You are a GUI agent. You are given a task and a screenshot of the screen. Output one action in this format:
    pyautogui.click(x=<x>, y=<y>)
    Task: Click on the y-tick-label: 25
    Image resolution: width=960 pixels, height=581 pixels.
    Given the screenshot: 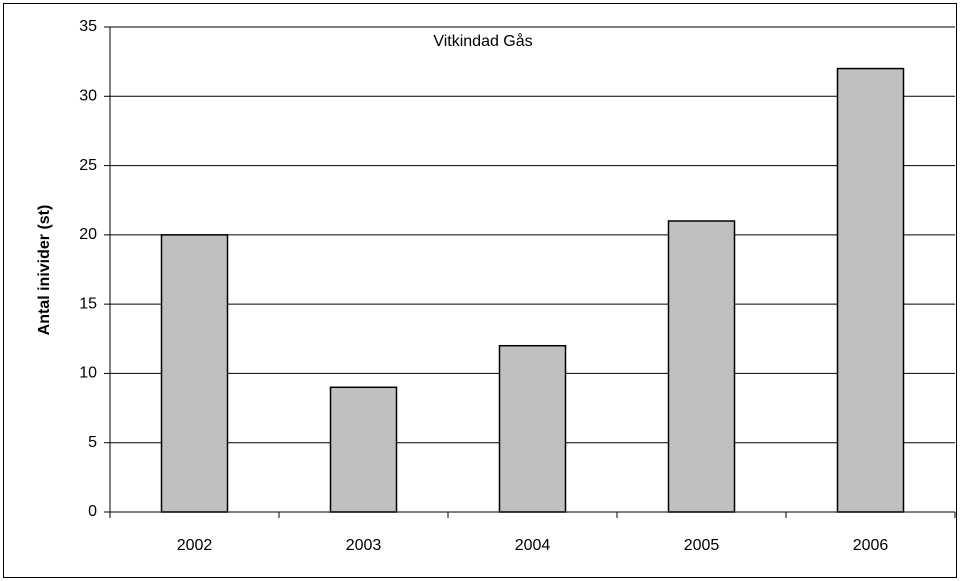 What is the action you would take?
    pyautogui.click(x=88, y=165)
    